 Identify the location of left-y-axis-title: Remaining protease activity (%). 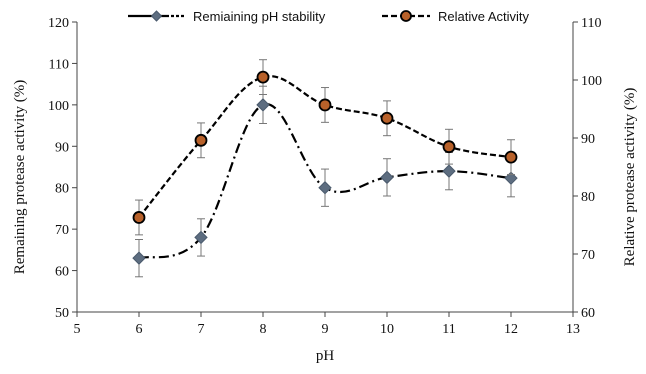
(20, 177).